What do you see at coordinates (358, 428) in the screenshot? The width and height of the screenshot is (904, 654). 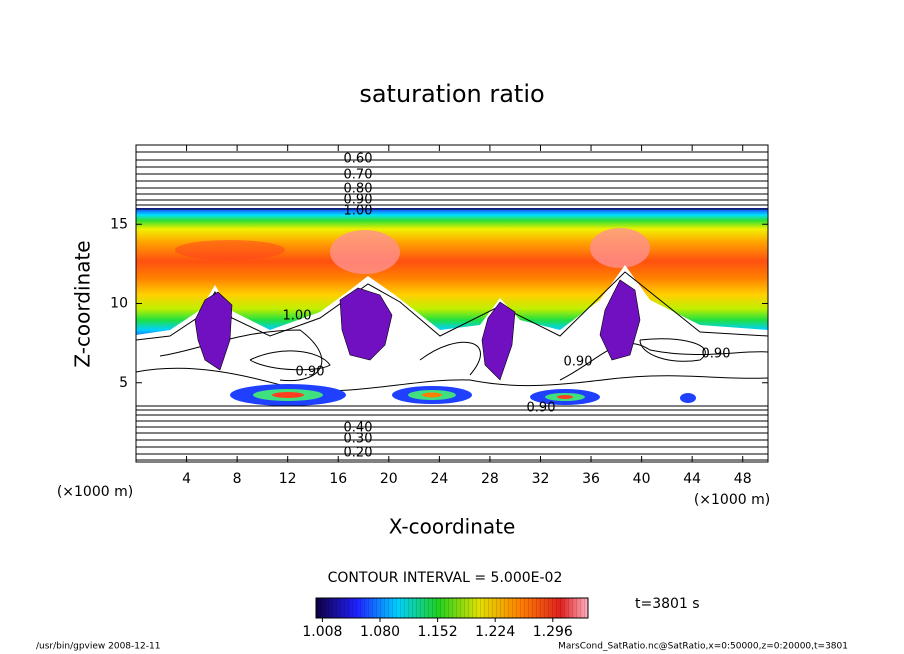 I see `contour-label: 0.40` at bounding box center [358, 428].